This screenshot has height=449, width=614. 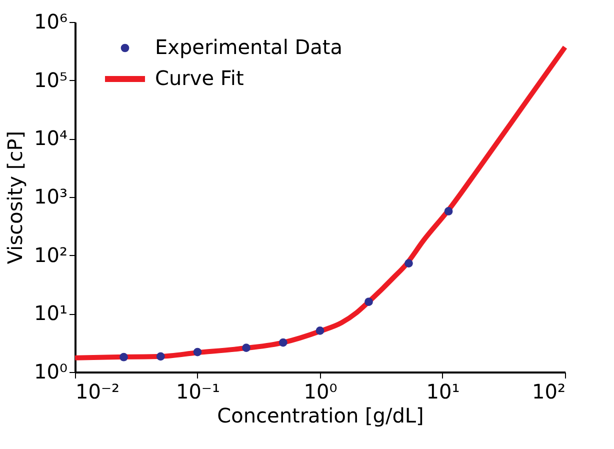 I want to click on y-tick-label: 10⁰, so click(x=51, y=372).